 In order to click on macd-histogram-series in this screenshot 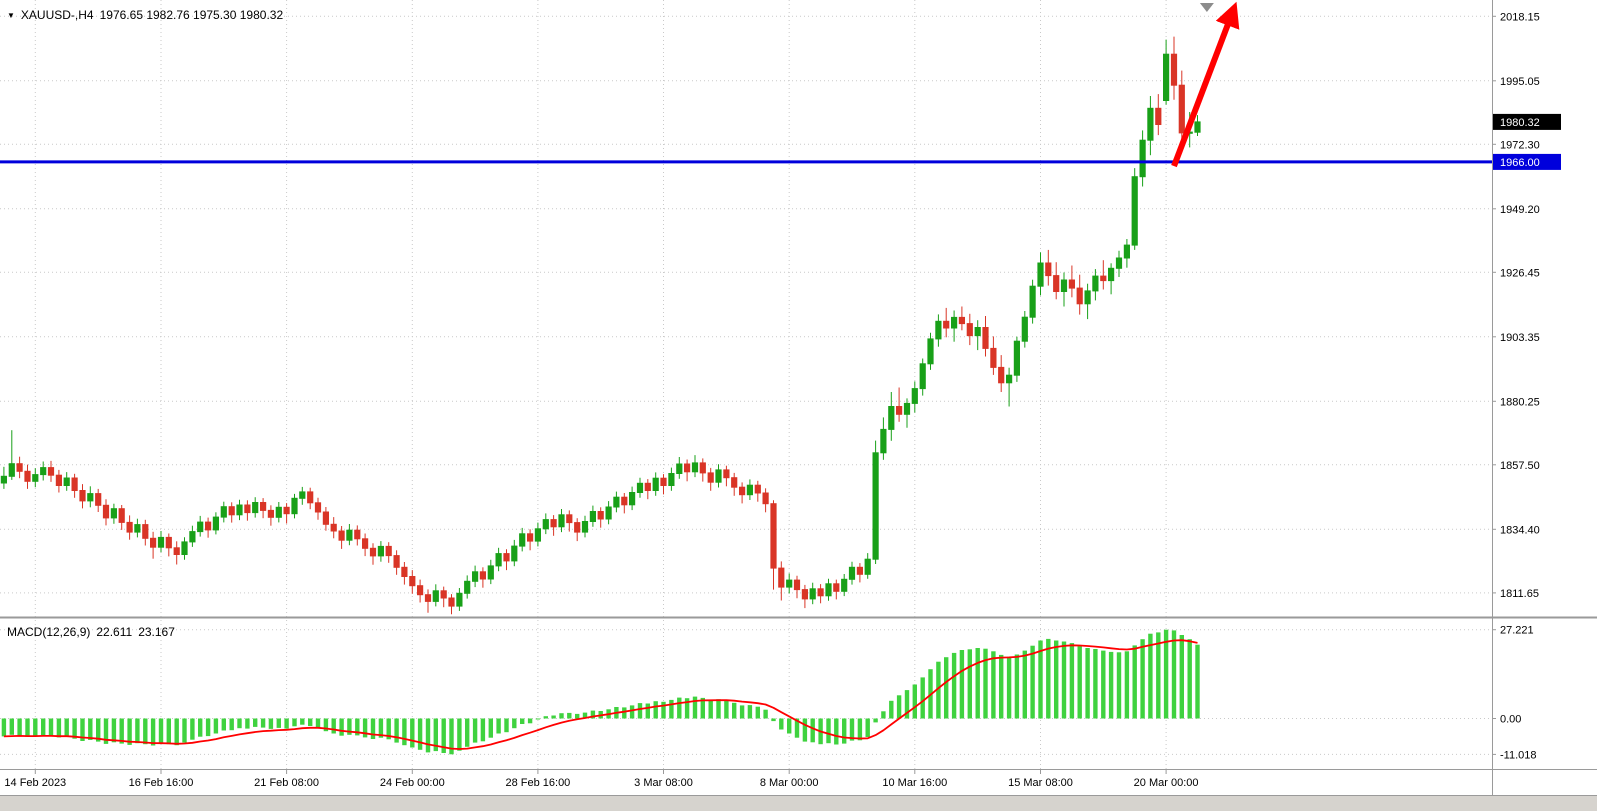, I will do `click(600, 692)`.